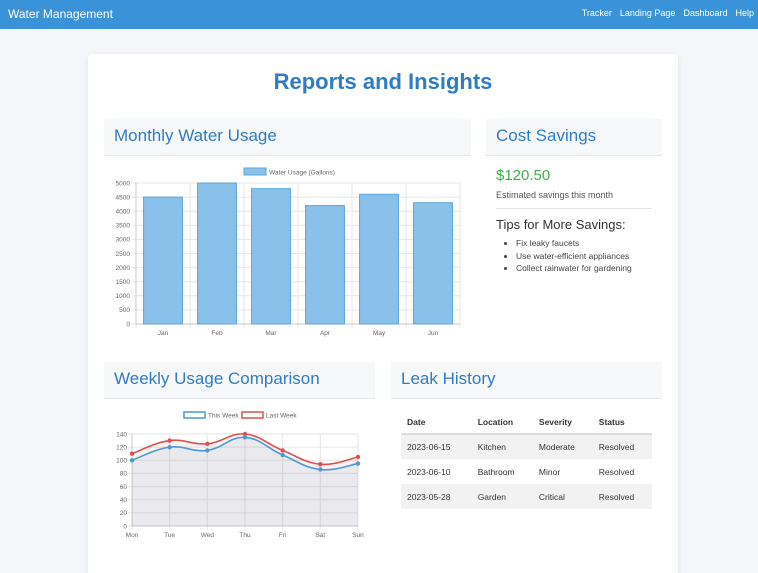 This screenshot has width=758, height=573. What do you see at coordinates (744, 13) in the screenshot?
I see `nav-link-help: Help` at bounding box center [744, 13].